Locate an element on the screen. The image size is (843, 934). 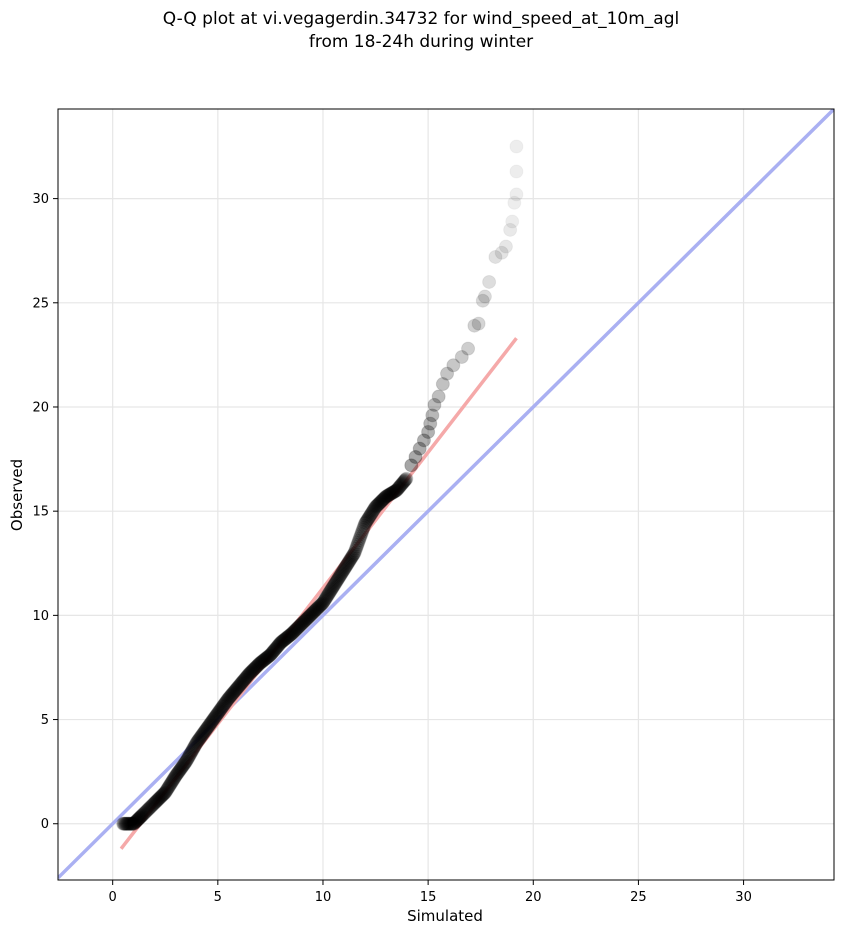
x-axis-label: Simulated is located at coordinates (445, 916).